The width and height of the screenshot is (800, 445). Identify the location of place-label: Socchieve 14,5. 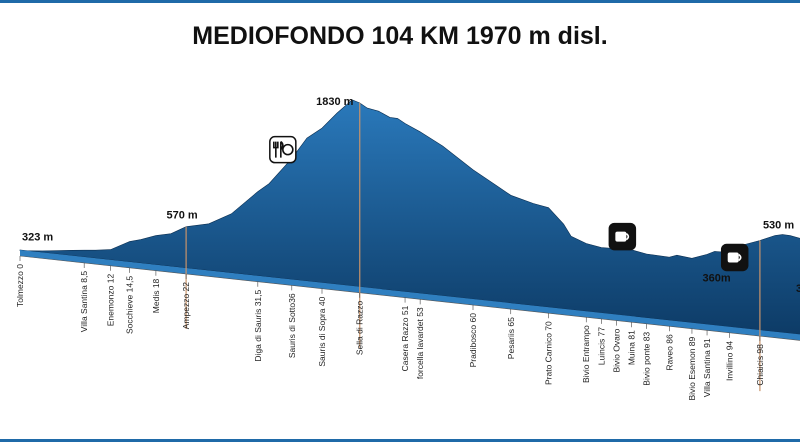
(129, 305).